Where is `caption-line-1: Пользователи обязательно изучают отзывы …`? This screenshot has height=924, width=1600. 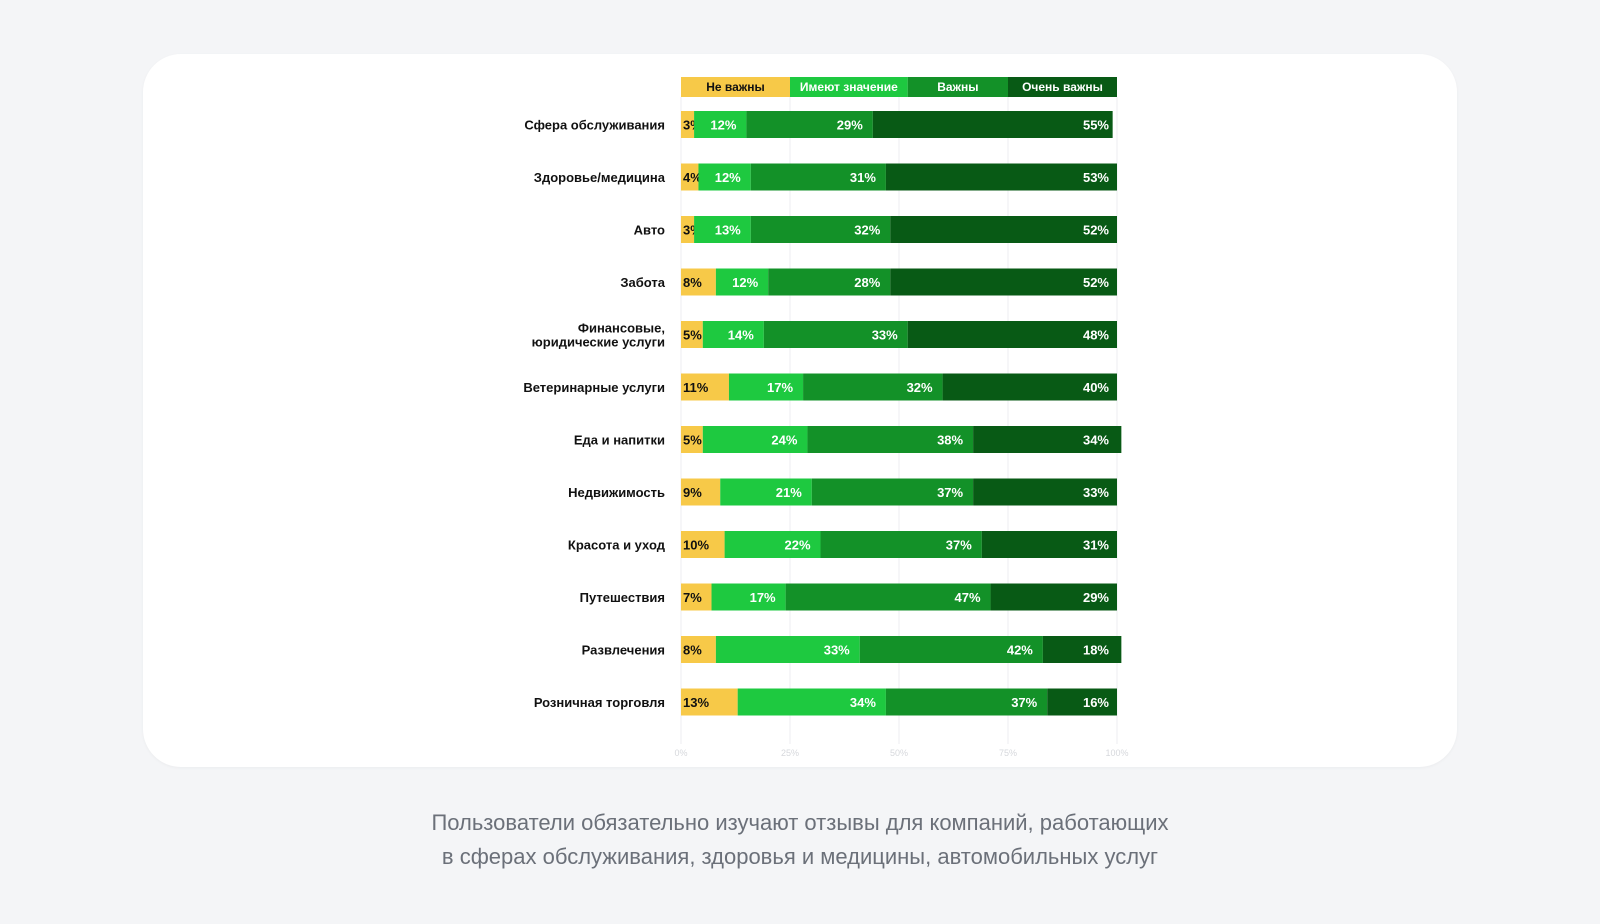
caption-line-1: Пользователи обязательно изучают отзывы … is located at coordinates (800, 822).